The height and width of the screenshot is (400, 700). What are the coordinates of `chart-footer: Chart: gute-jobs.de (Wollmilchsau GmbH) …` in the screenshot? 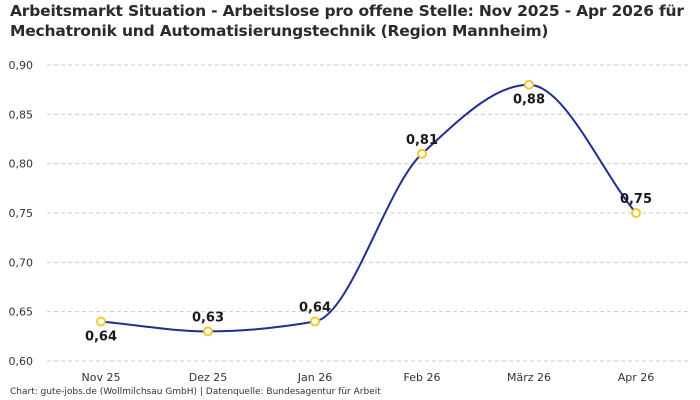 It's located at (195, 392).